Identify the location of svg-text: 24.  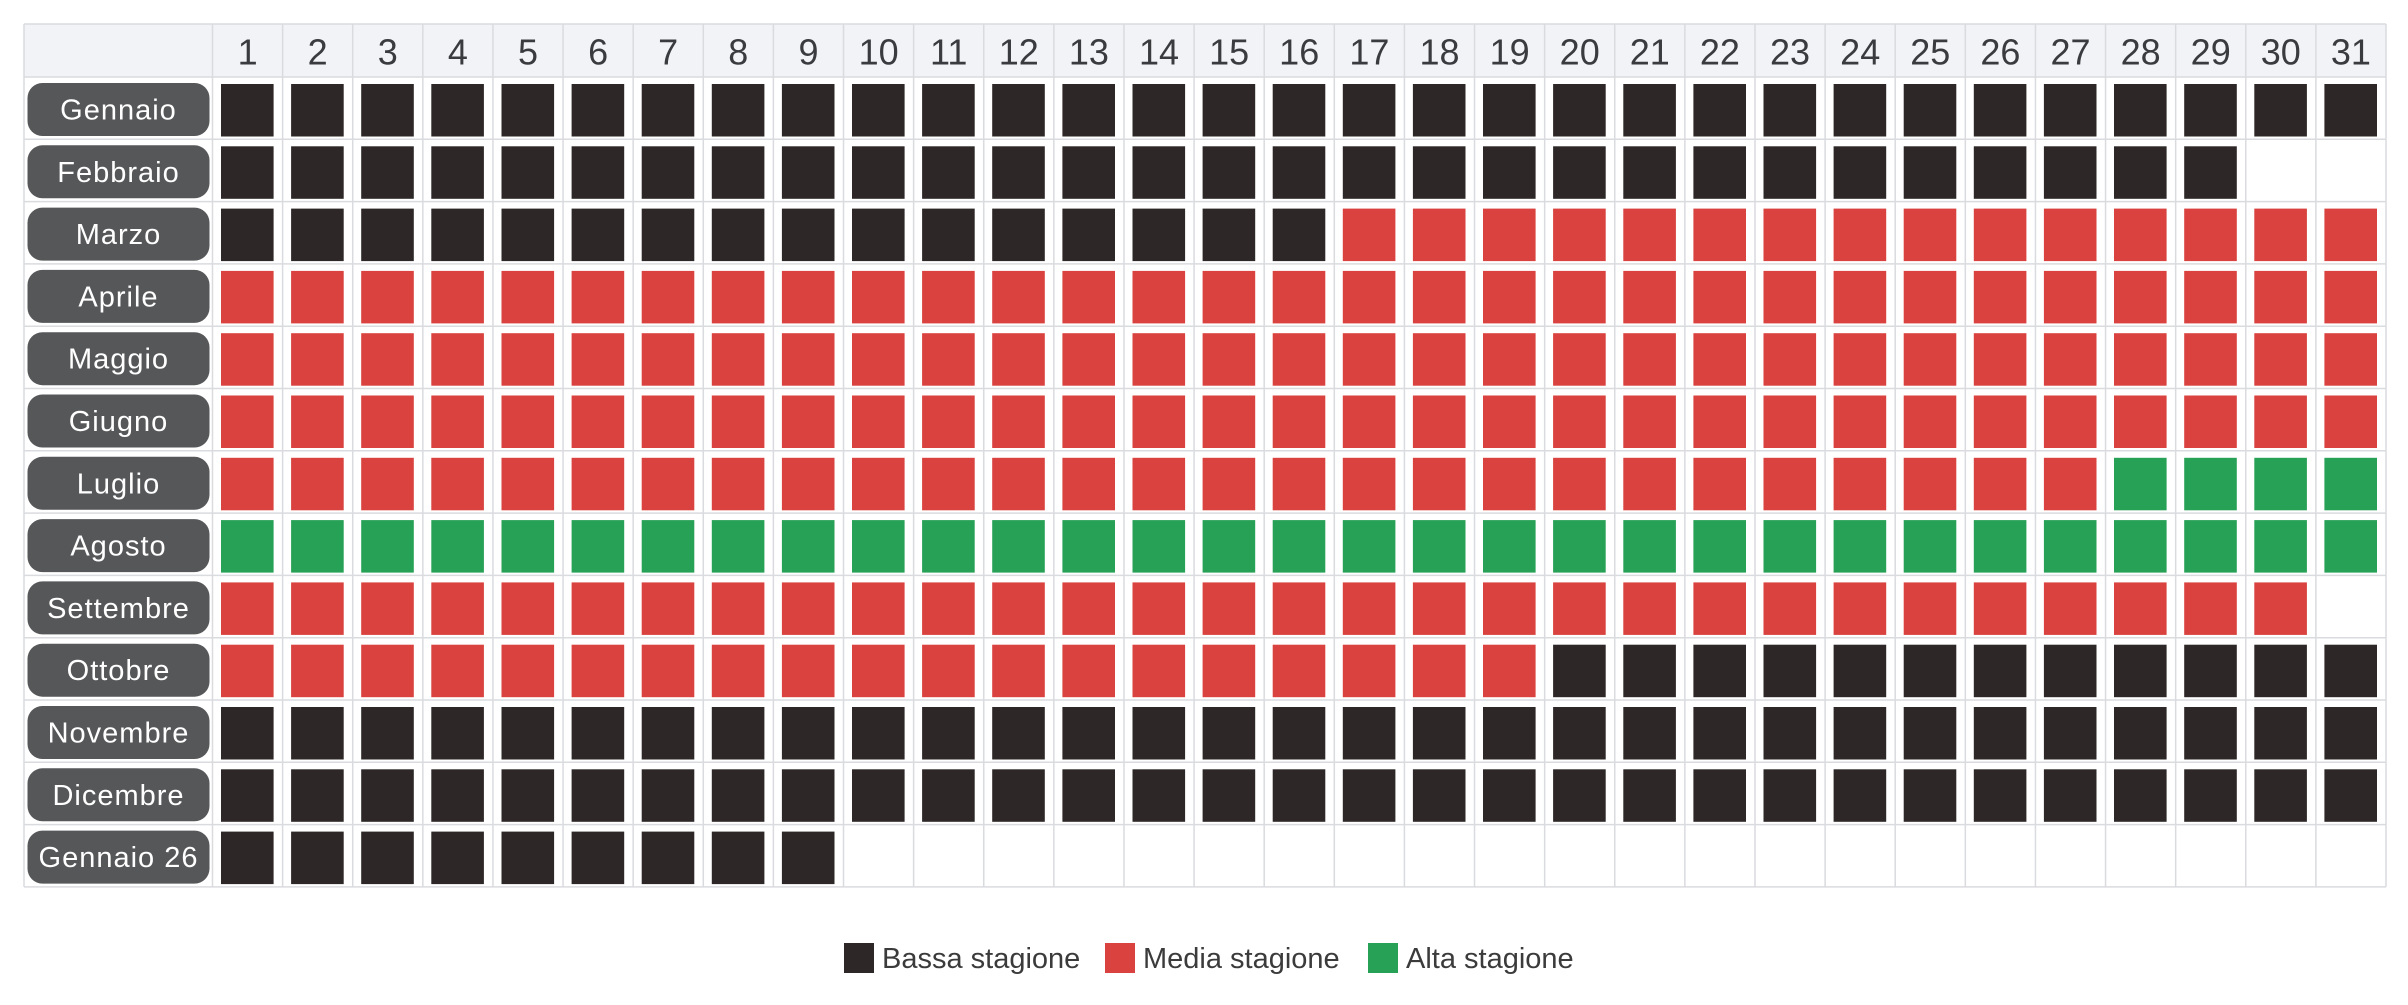
(1860, 52).